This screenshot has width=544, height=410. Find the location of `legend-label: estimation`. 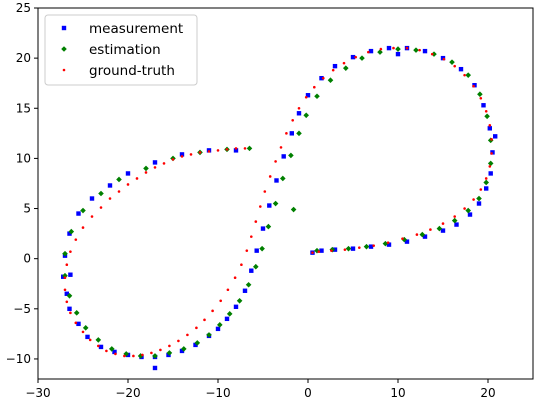

legend-label: estimation is located at coordinates (125, 50).